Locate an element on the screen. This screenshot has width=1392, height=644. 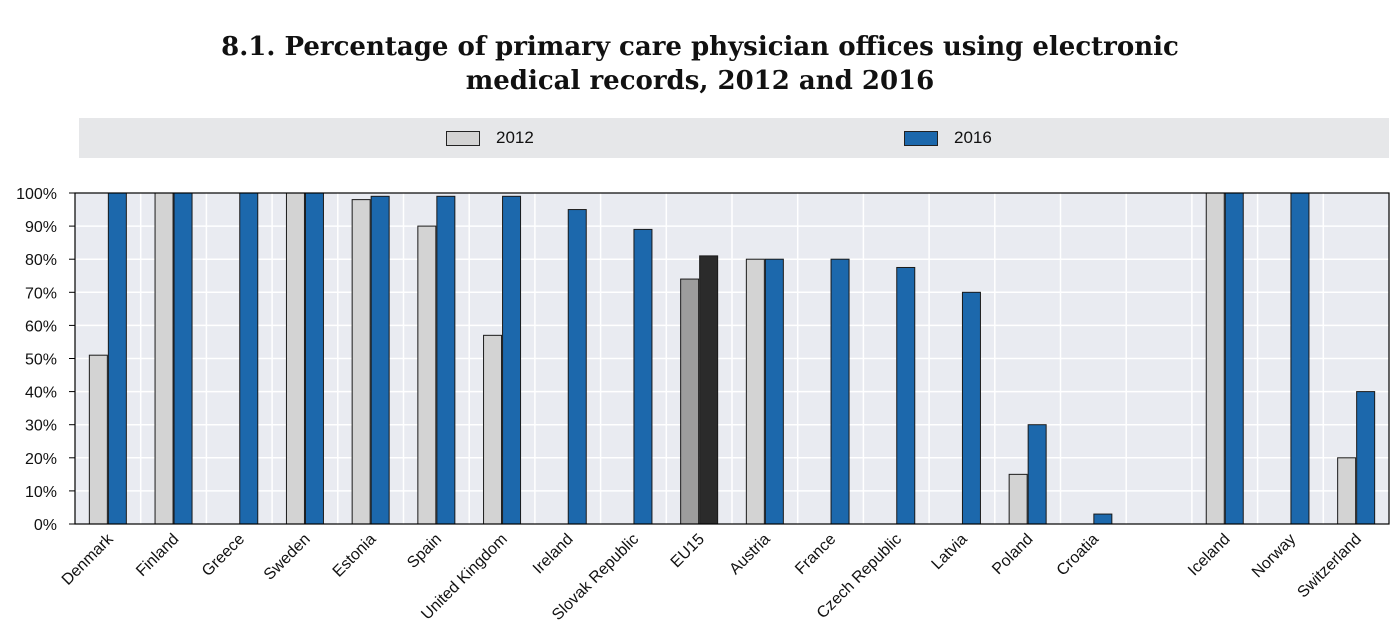
legend-swatch-2016 is located at coordinates (921, 138).